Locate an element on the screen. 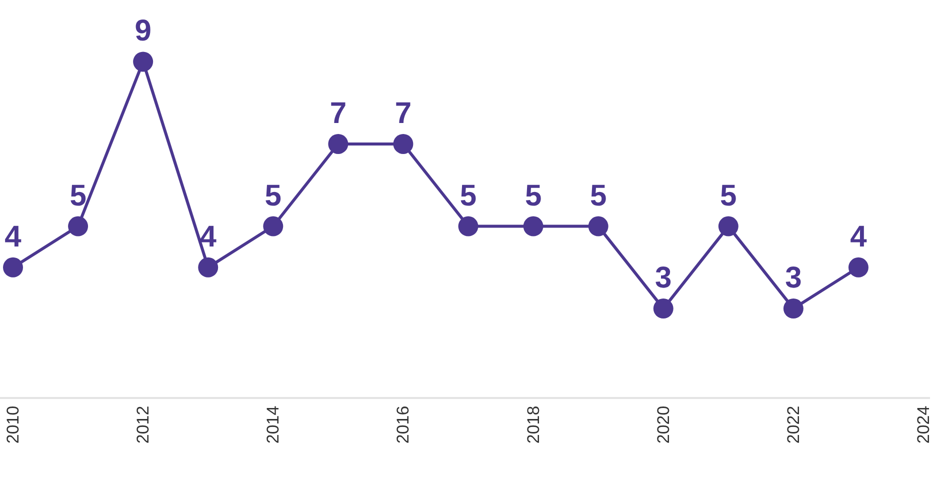  x-tick-label: 2024 is located at coordinates (924, 425).